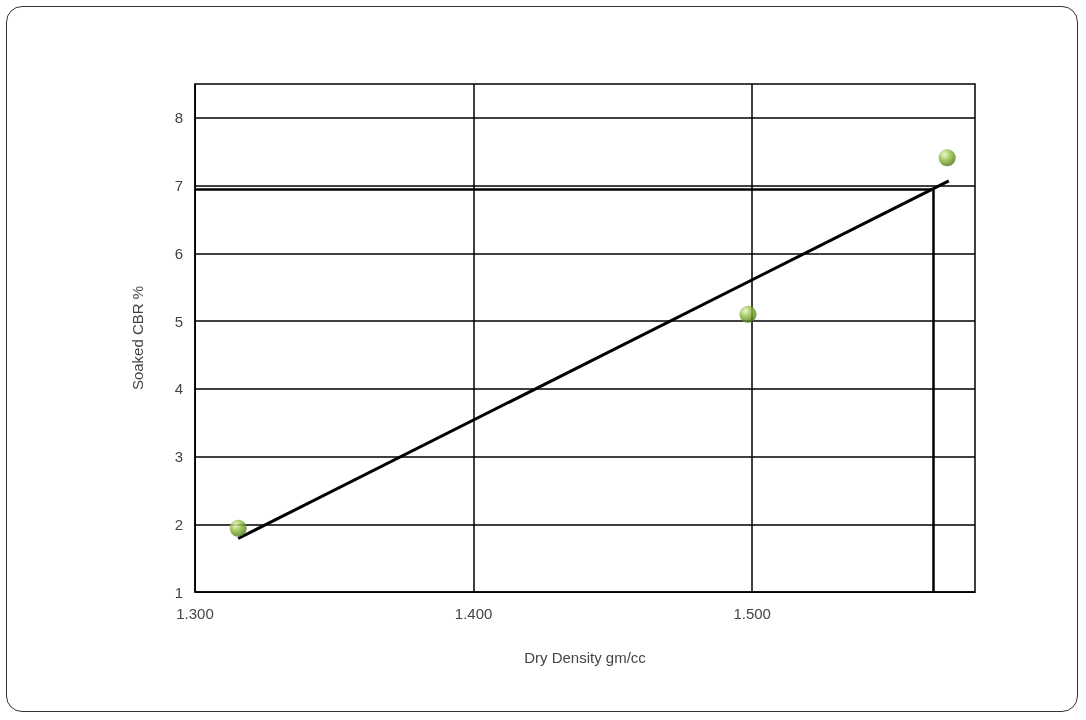 The image size is (1086, 720). What do you see at coordinates (178, 389) in the screenshot?
I see `y-tick-label: 4` at bounding box center [178, 389].